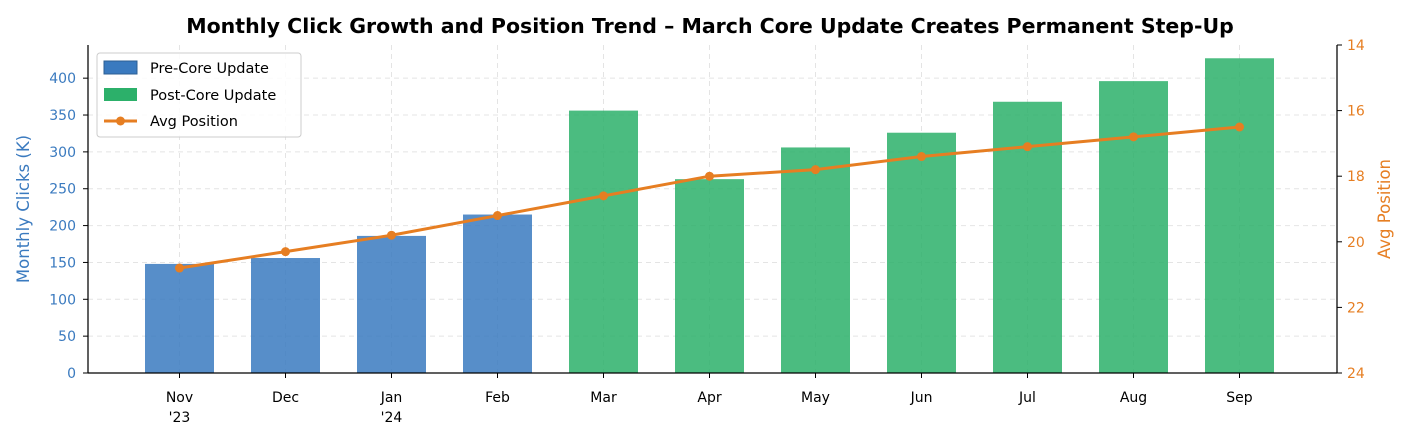  I want to click on x-tick-label-line: Feb, so click(497, 398).